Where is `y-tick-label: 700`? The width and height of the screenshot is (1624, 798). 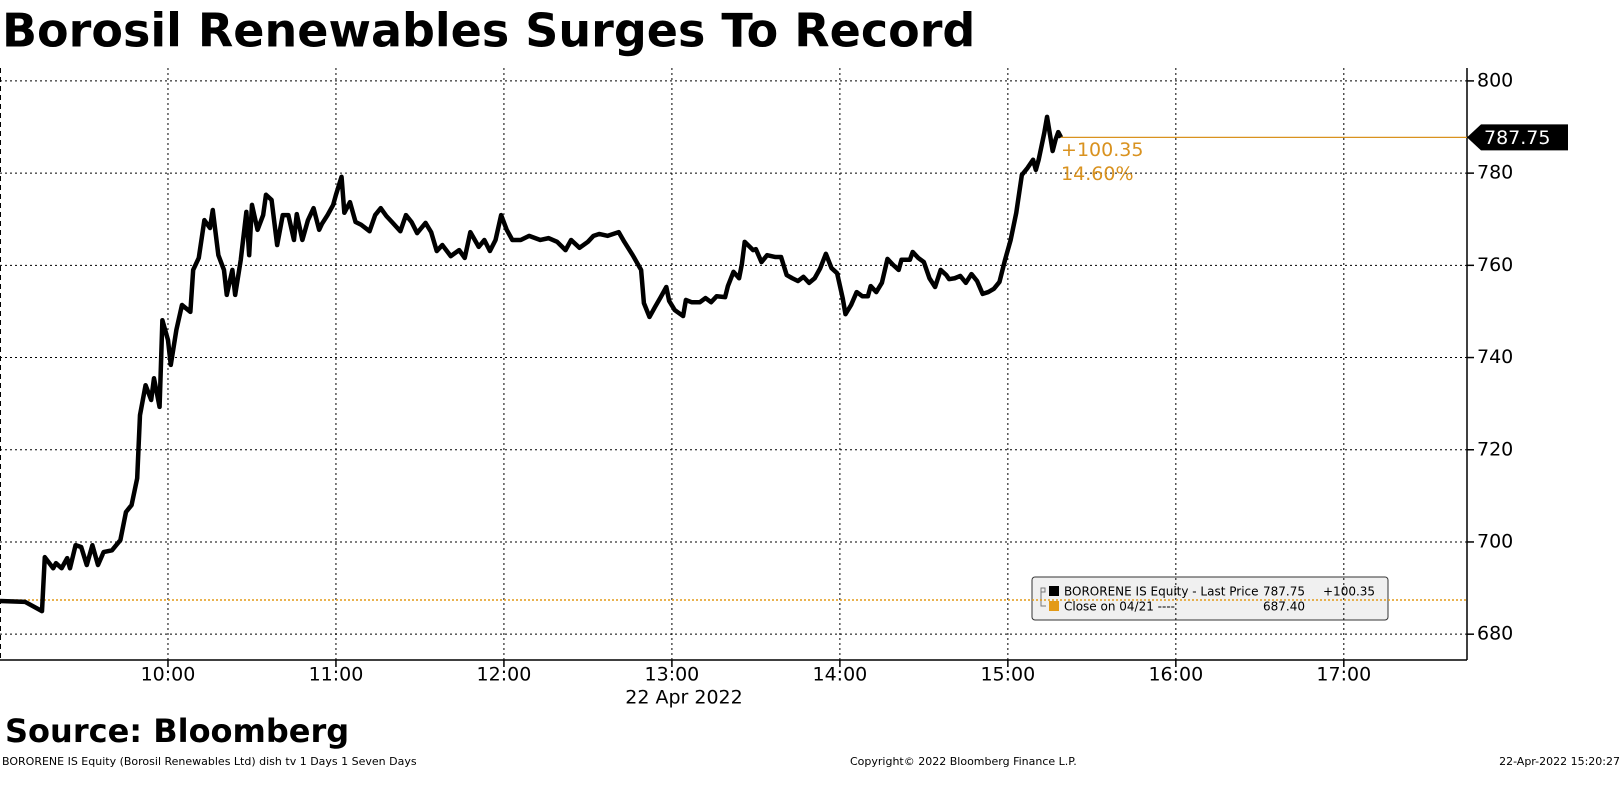
y-tick-label: 700 is located at coordinates (1495, 541).